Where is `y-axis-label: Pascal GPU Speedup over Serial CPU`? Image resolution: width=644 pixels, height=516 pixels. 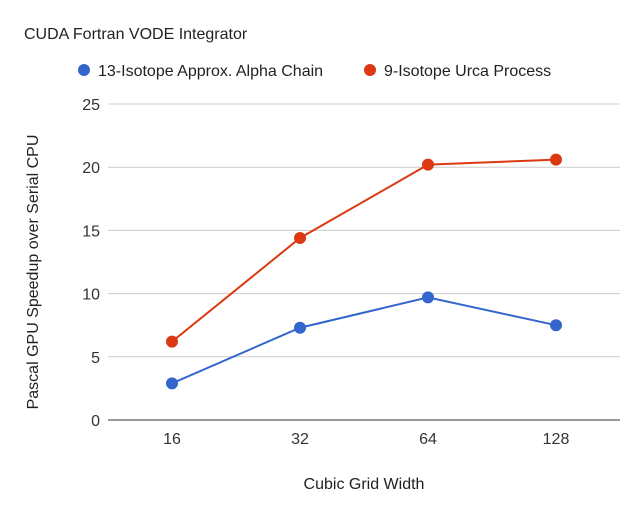 y-axis-label: Pascal GPU Speedup over Serial CPU is located at coordinates (33, 272).